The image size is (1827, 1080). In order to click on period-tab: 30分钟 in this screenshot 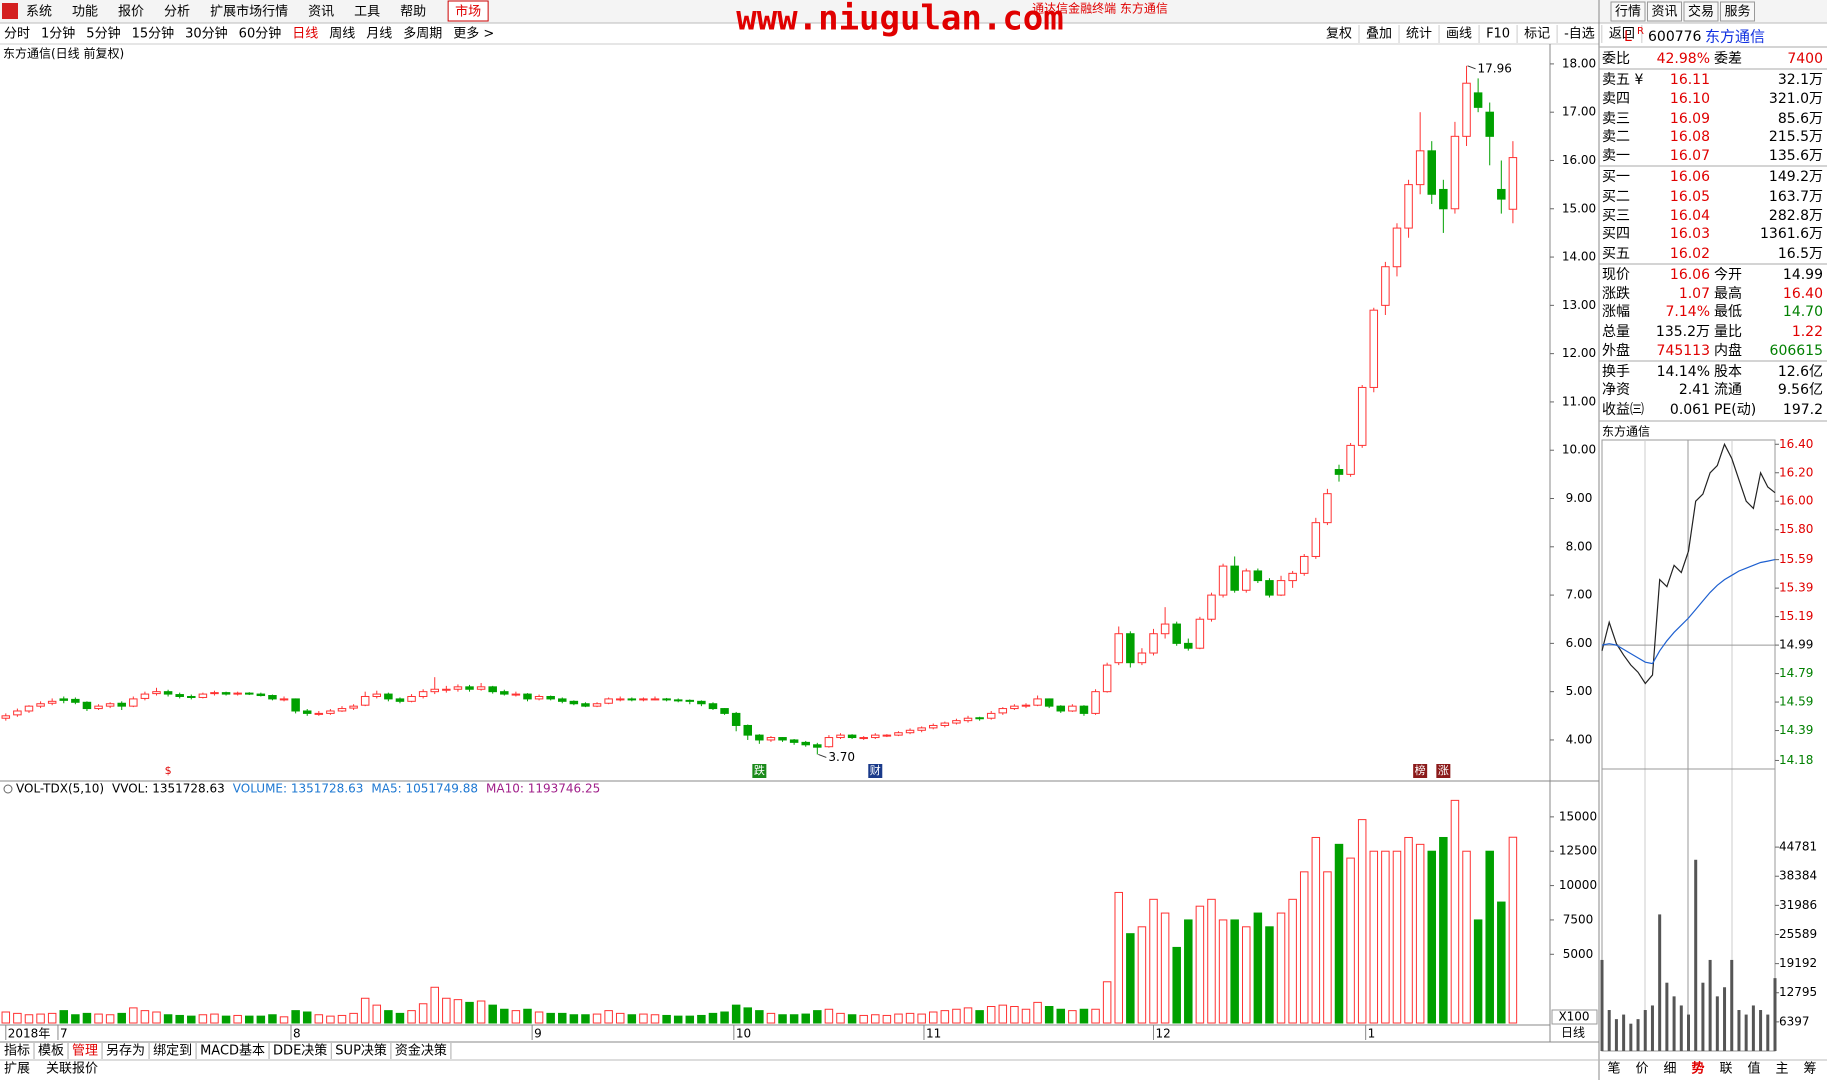, I will do `click(206, 34)`.